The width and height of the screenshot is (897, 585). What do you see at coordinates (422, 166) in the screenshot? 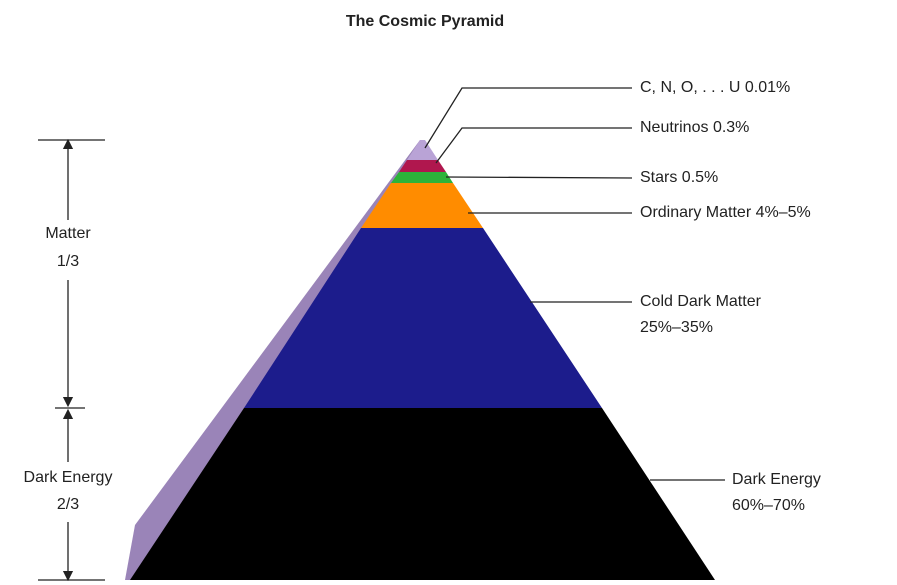
I see `layer-neutrinos` at bounding box center [422, 166].